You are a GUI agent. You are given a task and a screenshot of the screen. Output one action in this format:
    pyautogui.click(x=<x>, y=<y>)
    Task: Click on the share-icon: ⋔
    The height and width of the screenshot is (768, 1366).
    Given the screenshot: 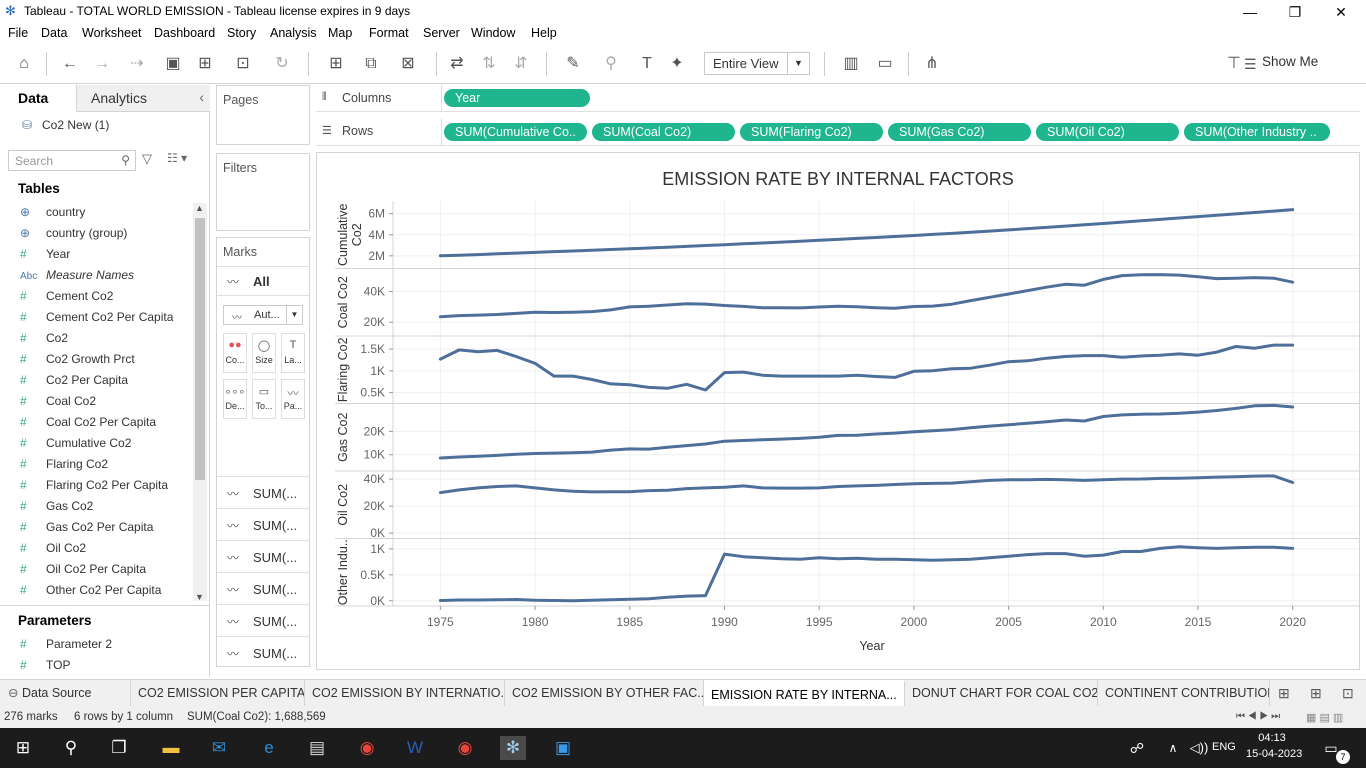 What is the action you would take?
    pyautogui.click(x=932, y=63)
    